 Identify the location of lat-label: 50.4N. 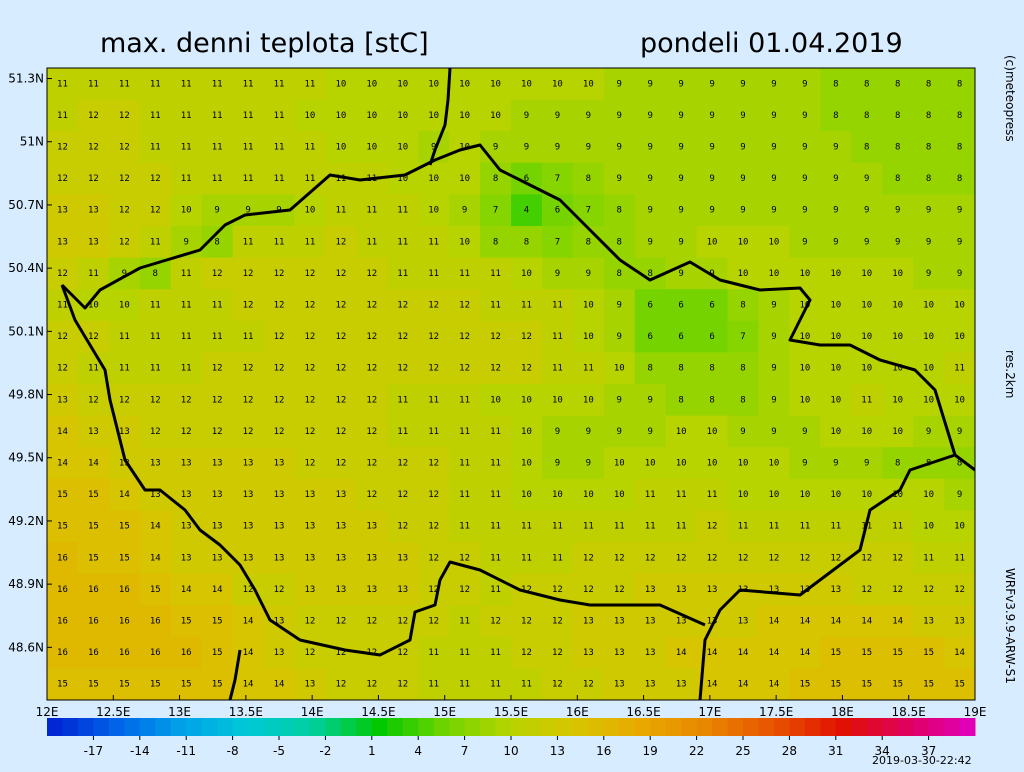
(26, 268).